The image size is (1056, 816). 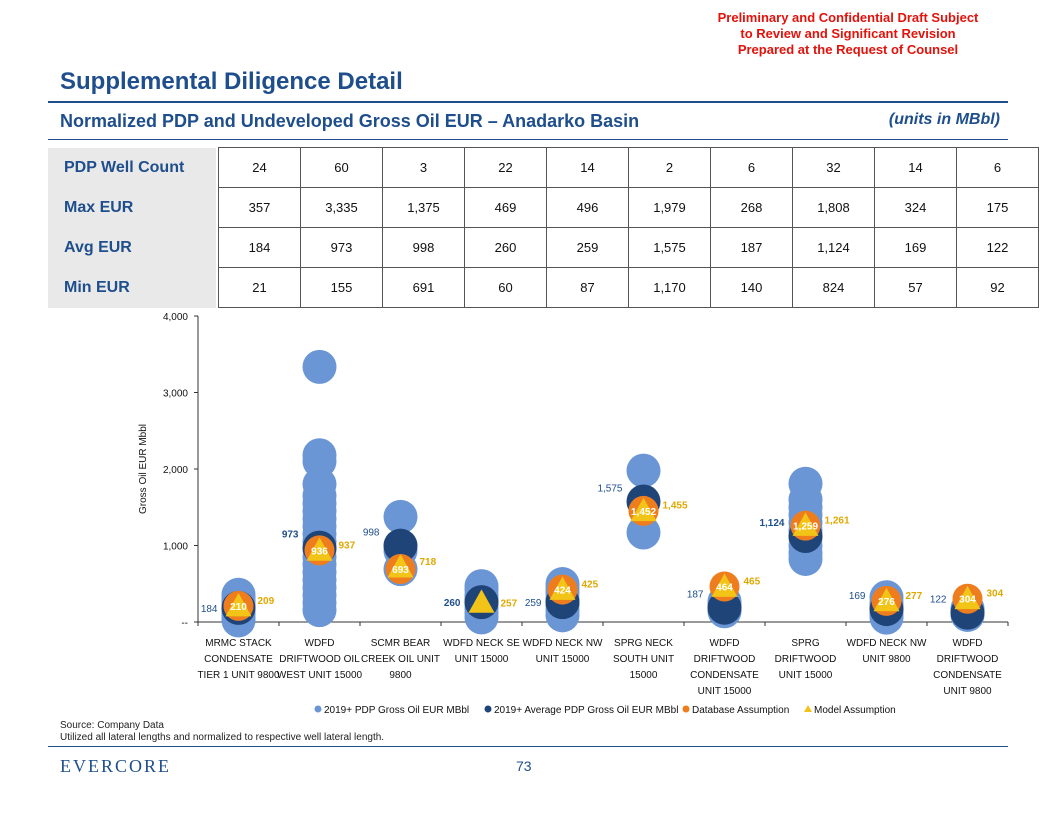 I want to click on stats-cell: 92, so click(x=997, y=287).